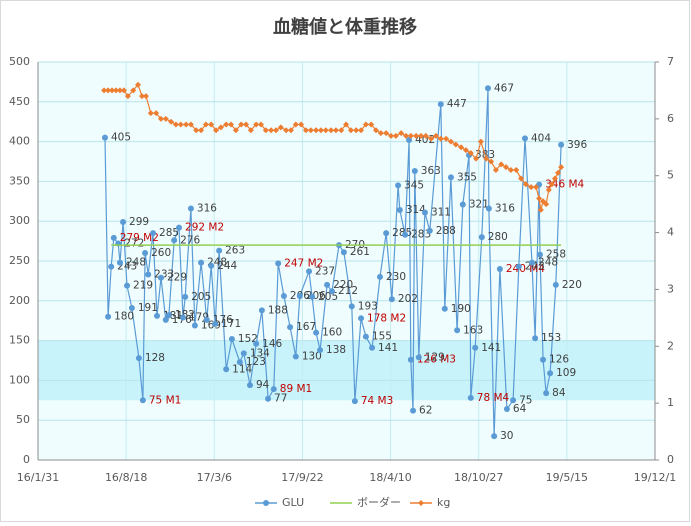 The image size is (691, 526). I want to click on data-label: 126 M3, so click(436, 360).